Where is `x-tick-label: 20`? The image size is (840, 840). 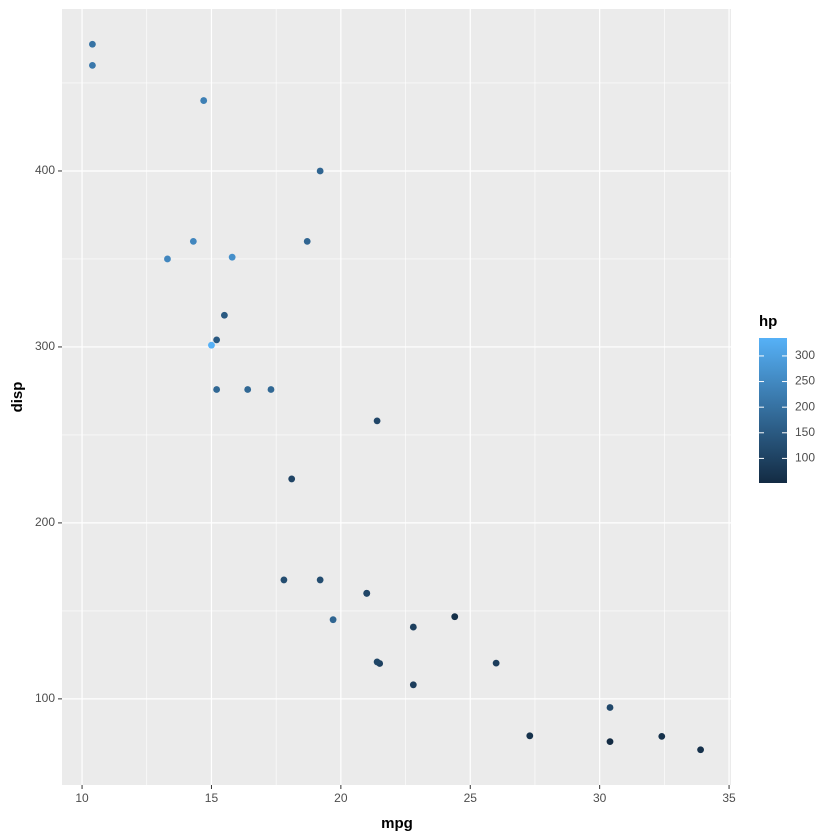
x-tick-label: 20 is located at coordinates (341, 798).